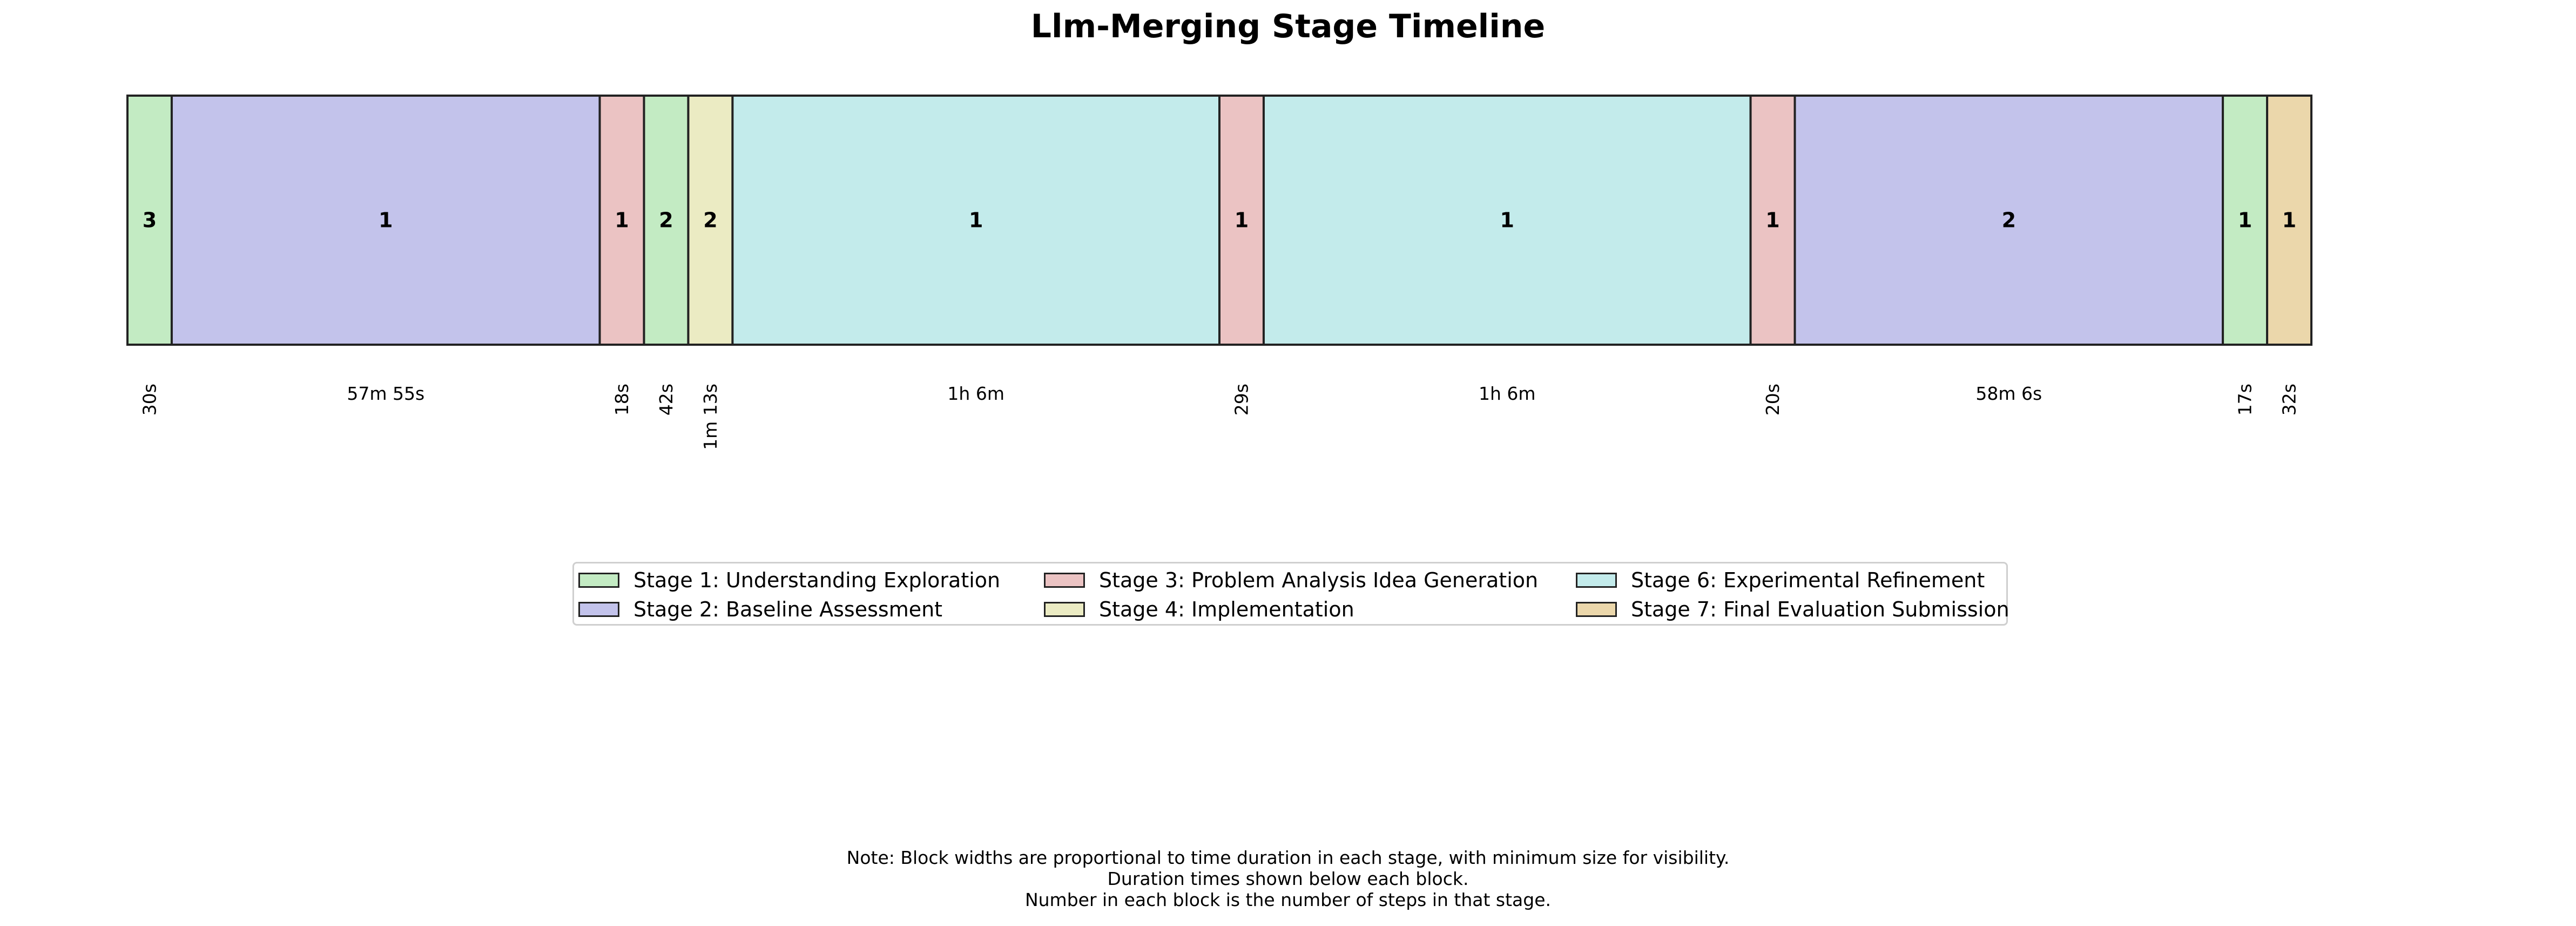 This screenshot has width=2576, height=926. Describe the element at coordinates (1242, 220) in the screenshot. I see `block-steps-label-7: 1` at that location.